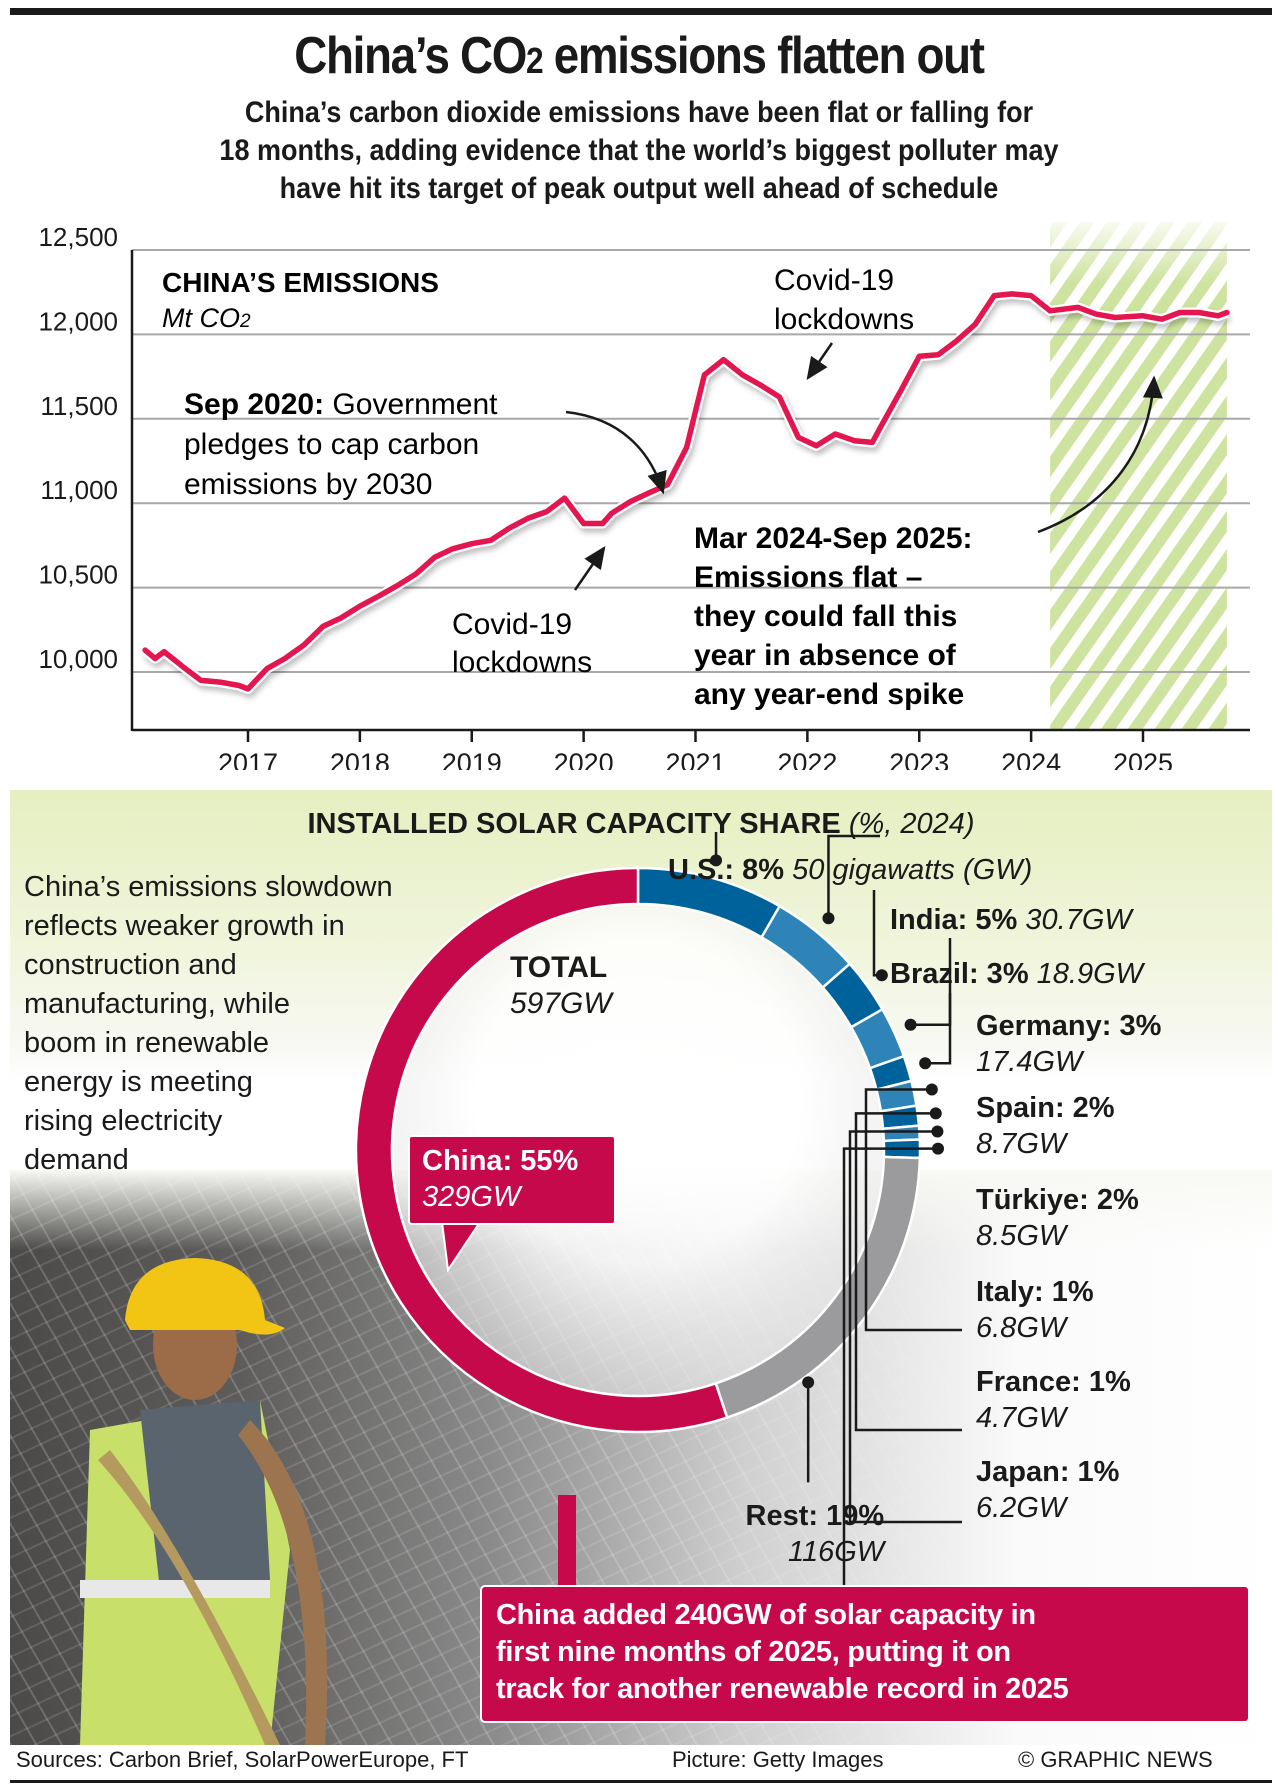  I want to click on x-tick-label: 2017, so click(248, 759).